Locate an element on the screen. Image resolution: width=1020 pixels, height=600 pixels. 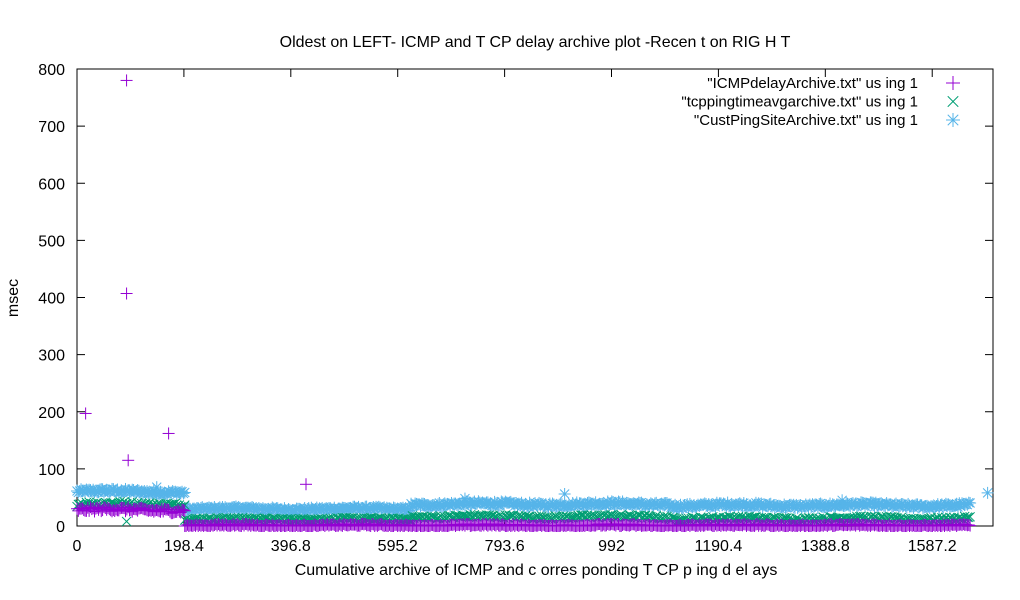
y-tick-label: 800 is located at coordinates (51, 70).